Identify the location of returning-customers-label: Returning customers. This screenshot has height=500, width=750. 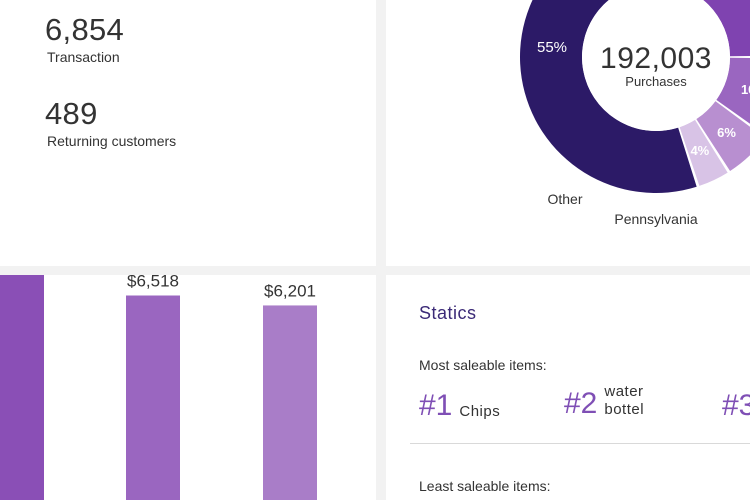
(112, 141).